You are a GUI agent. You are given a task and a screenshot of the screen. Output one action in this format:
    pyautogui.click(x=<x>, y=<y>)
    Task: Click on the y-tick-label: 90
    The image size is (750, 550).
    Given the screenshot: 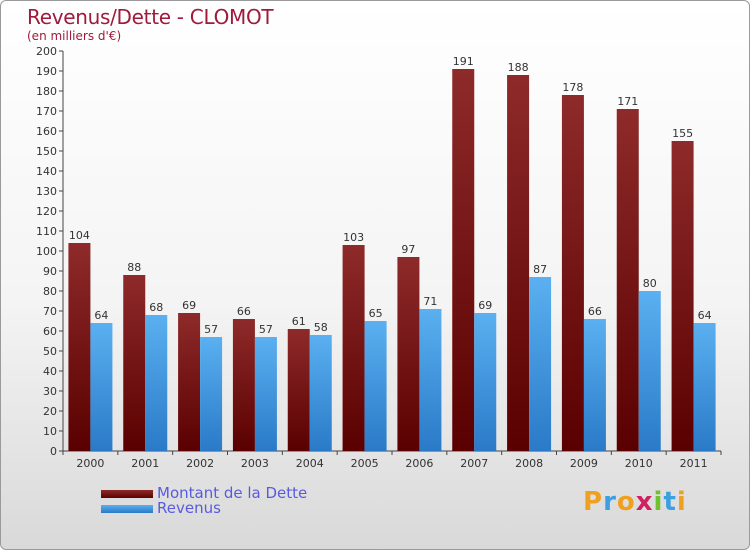 What is the action you would take?
    pyautogui.click(x=50, y=271)
    